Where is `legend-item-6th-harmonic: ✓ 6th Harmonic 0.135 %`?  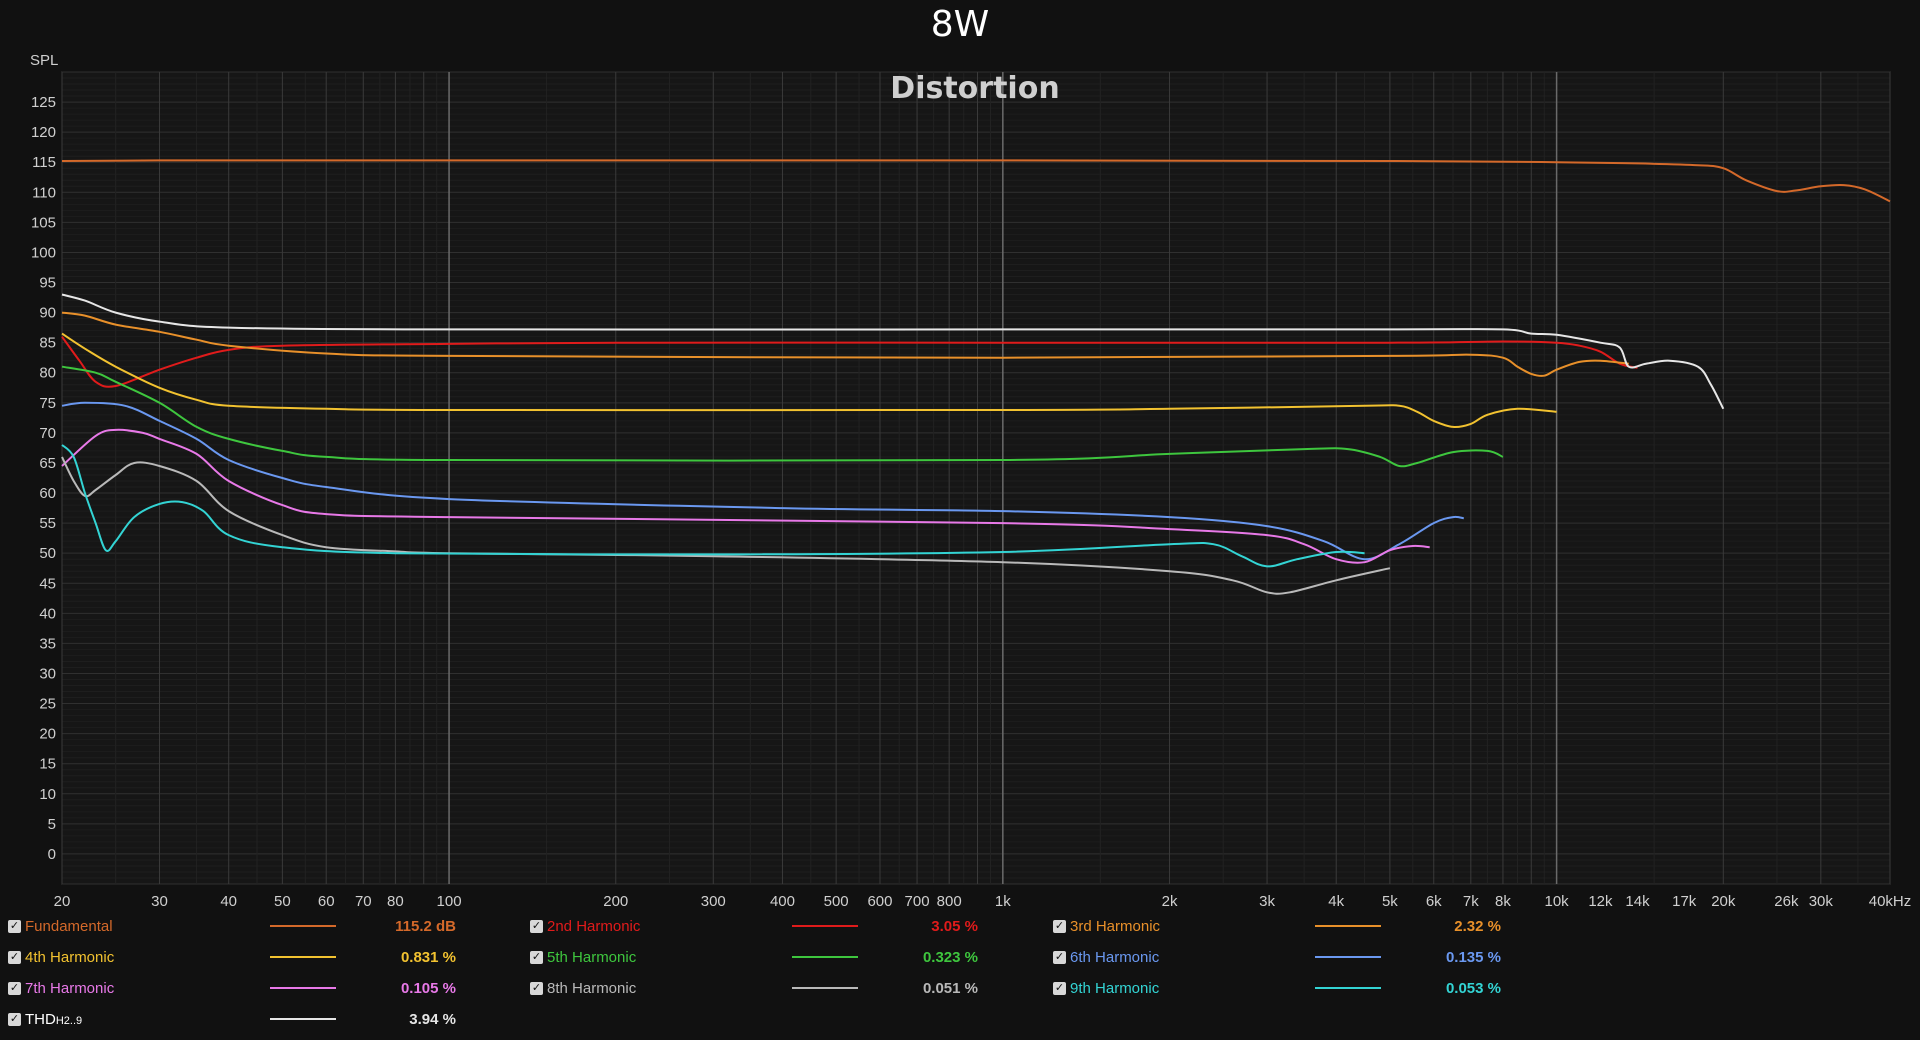
legend-item-6th-harmonic: ✓ 6th Harmonic 0.135 % is located at coordinates (1277, 957).